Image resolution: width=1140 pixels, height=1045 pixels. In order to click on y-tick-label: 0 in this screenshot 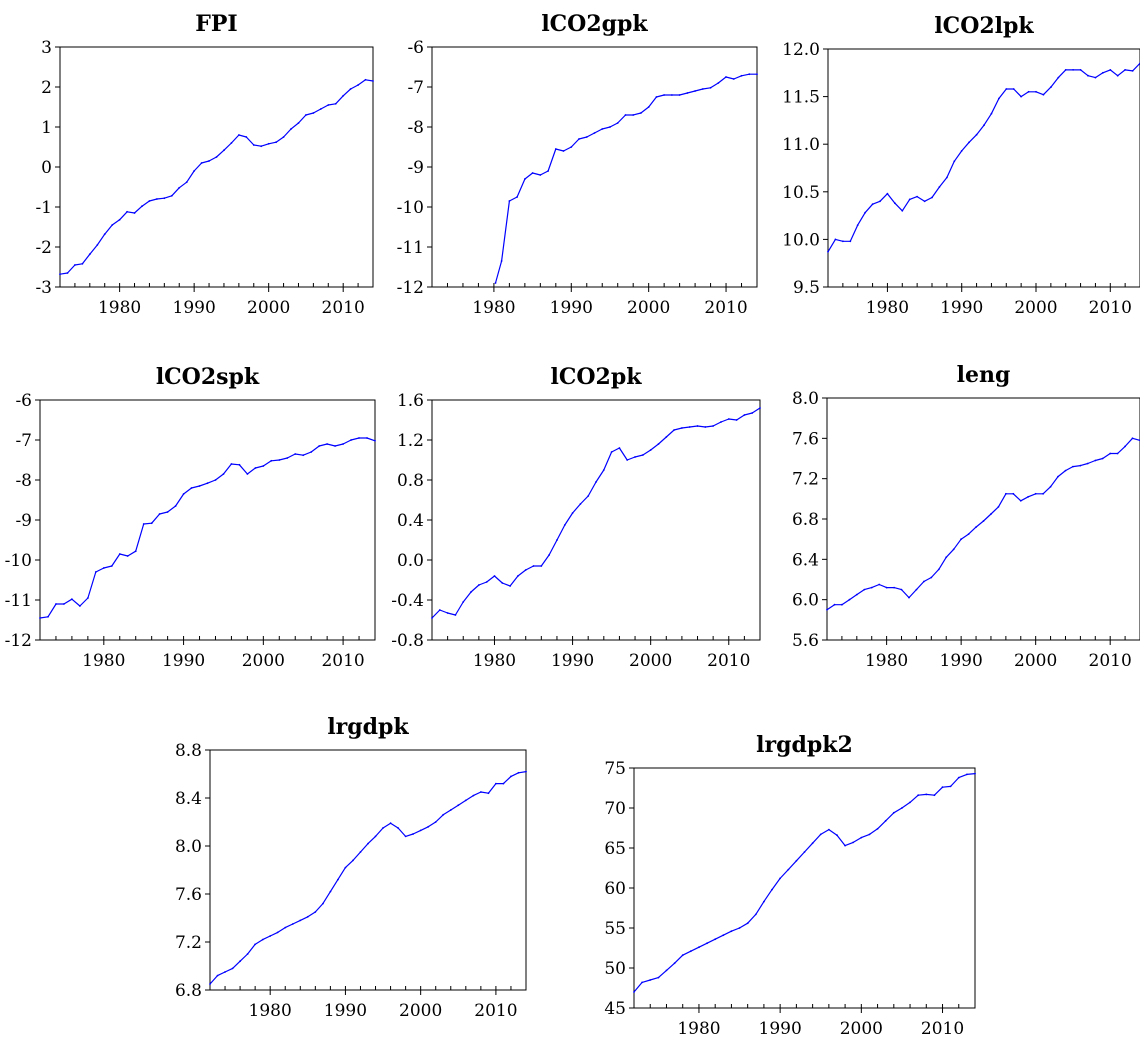, I will do `click(46, 168)`.